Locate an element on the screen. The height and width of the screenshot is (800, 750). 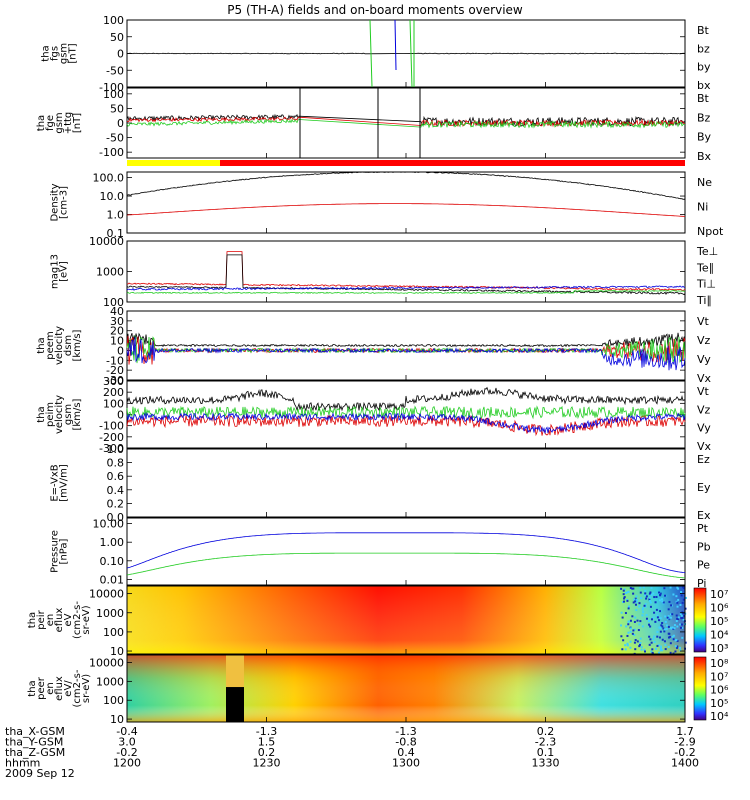
legend-entry: Bz is located at coordinates (704, 117).